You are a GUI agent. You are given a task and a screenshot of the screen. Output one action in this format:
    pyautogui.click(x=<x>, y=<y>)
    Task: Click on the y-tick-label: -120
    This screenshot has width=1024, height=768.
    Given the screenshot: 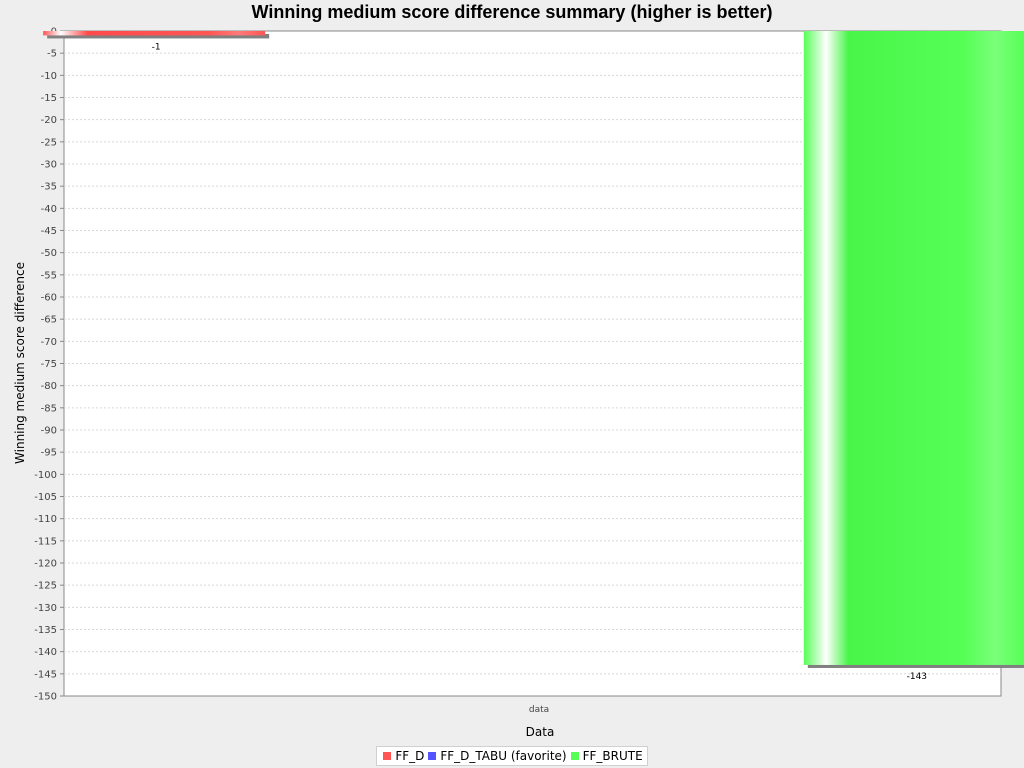 What is the action you would take?
    pyautogui.click(x=45, y=564)
    